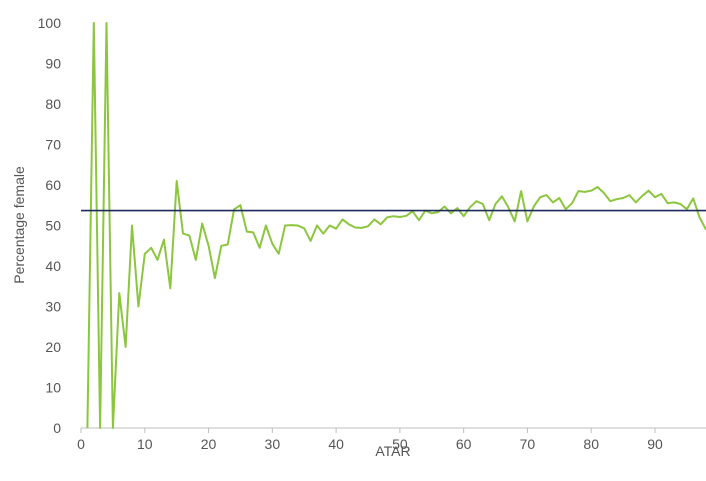 This screenshot has width=706, height=481. Describe the element at coordinates (53, 64) in the screenshot. I see `y-tick-label: 90` at that location.